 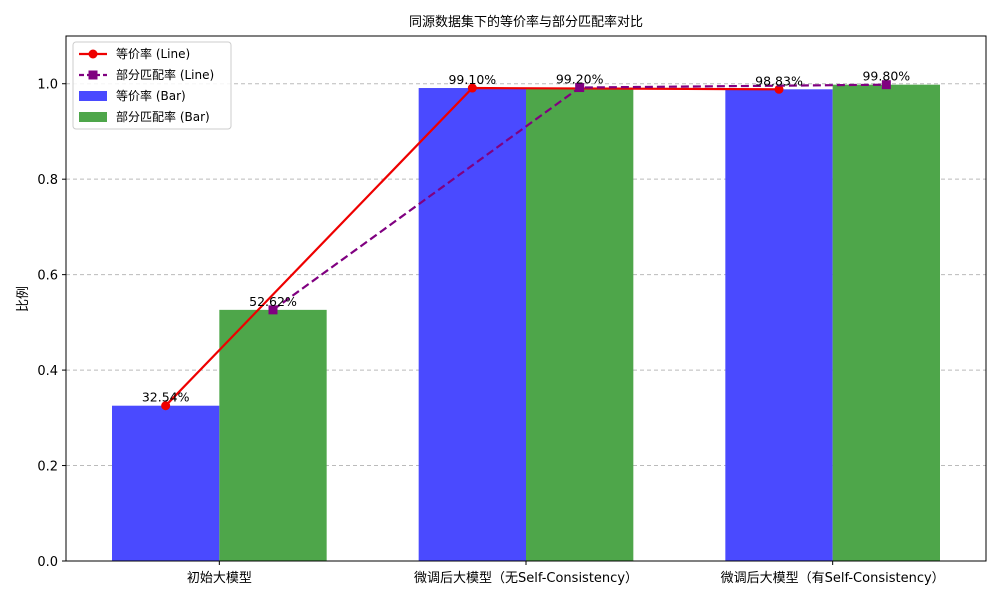 What do you see at coordinates (47, 180) in the screenshot?
I see `y-tick-label: 0.8` at bounding box center [47, 180].